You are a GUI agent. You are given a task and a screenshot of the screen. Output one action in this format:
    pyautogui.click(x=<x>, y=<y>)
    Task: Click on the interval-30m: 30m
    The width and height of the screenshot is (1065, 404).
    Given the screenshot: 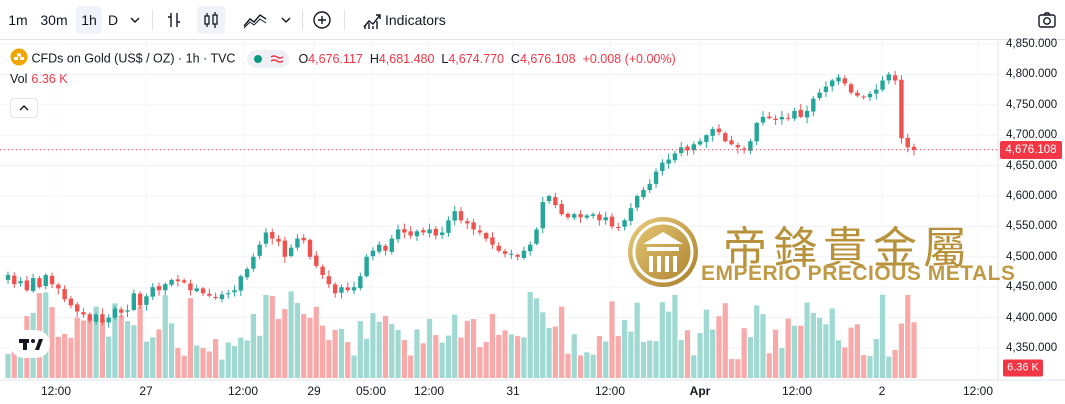 What is the action you would take?
    pyautogui.click(x=54, y=20)
    